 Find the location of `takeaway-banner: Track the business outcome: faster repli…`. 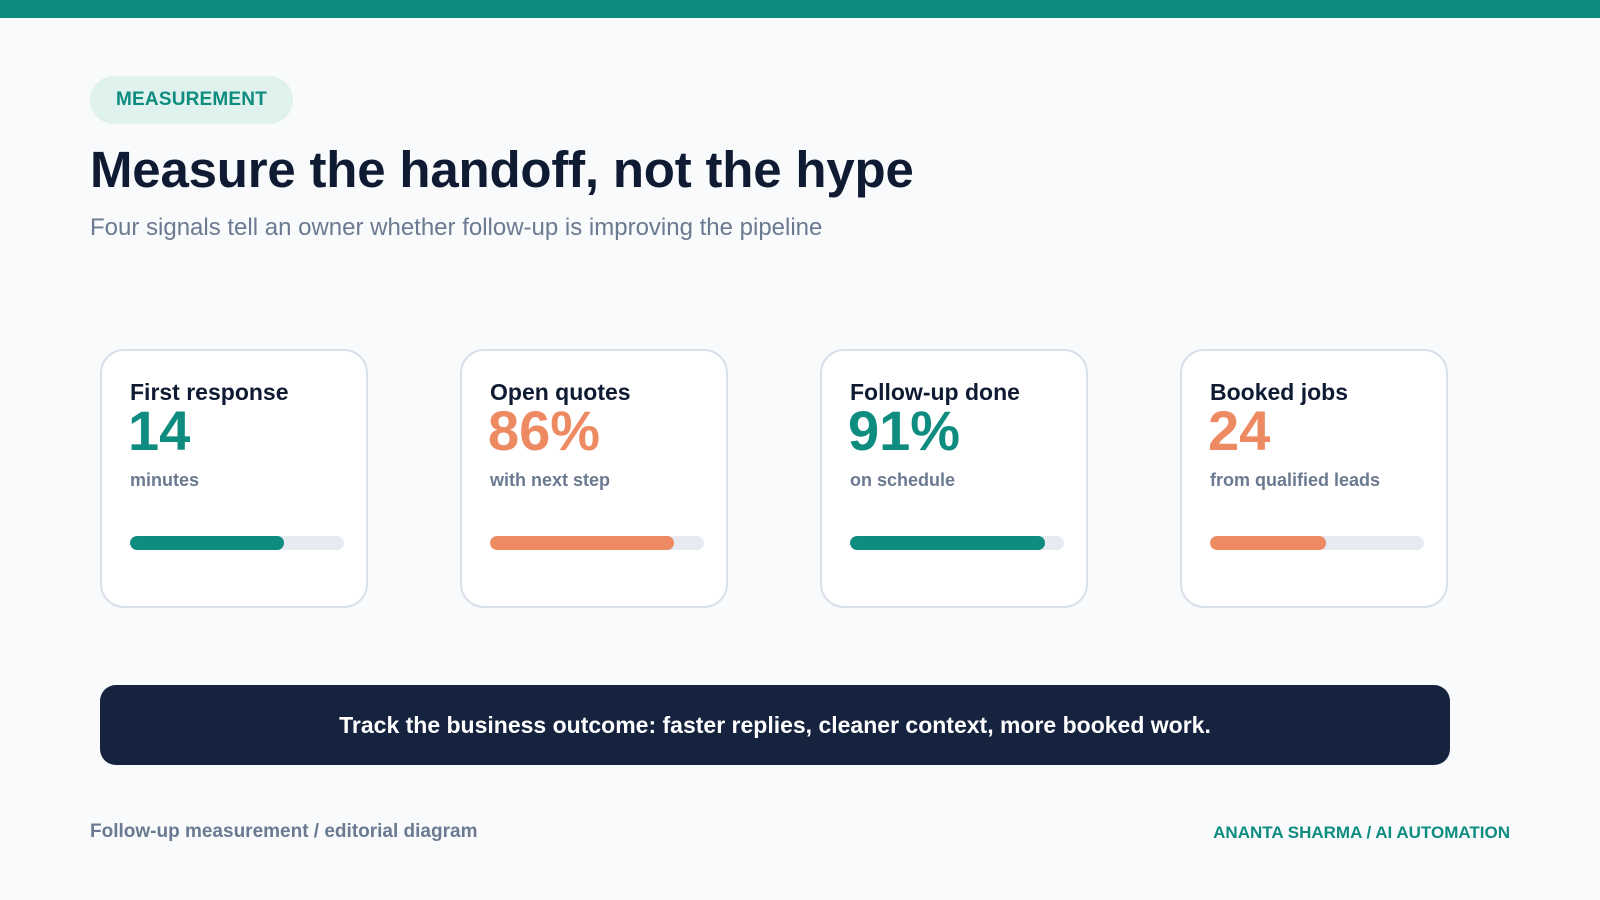

takeaway-banner: Track the business outcome: faster repli… is located at coordinates (775, 725).